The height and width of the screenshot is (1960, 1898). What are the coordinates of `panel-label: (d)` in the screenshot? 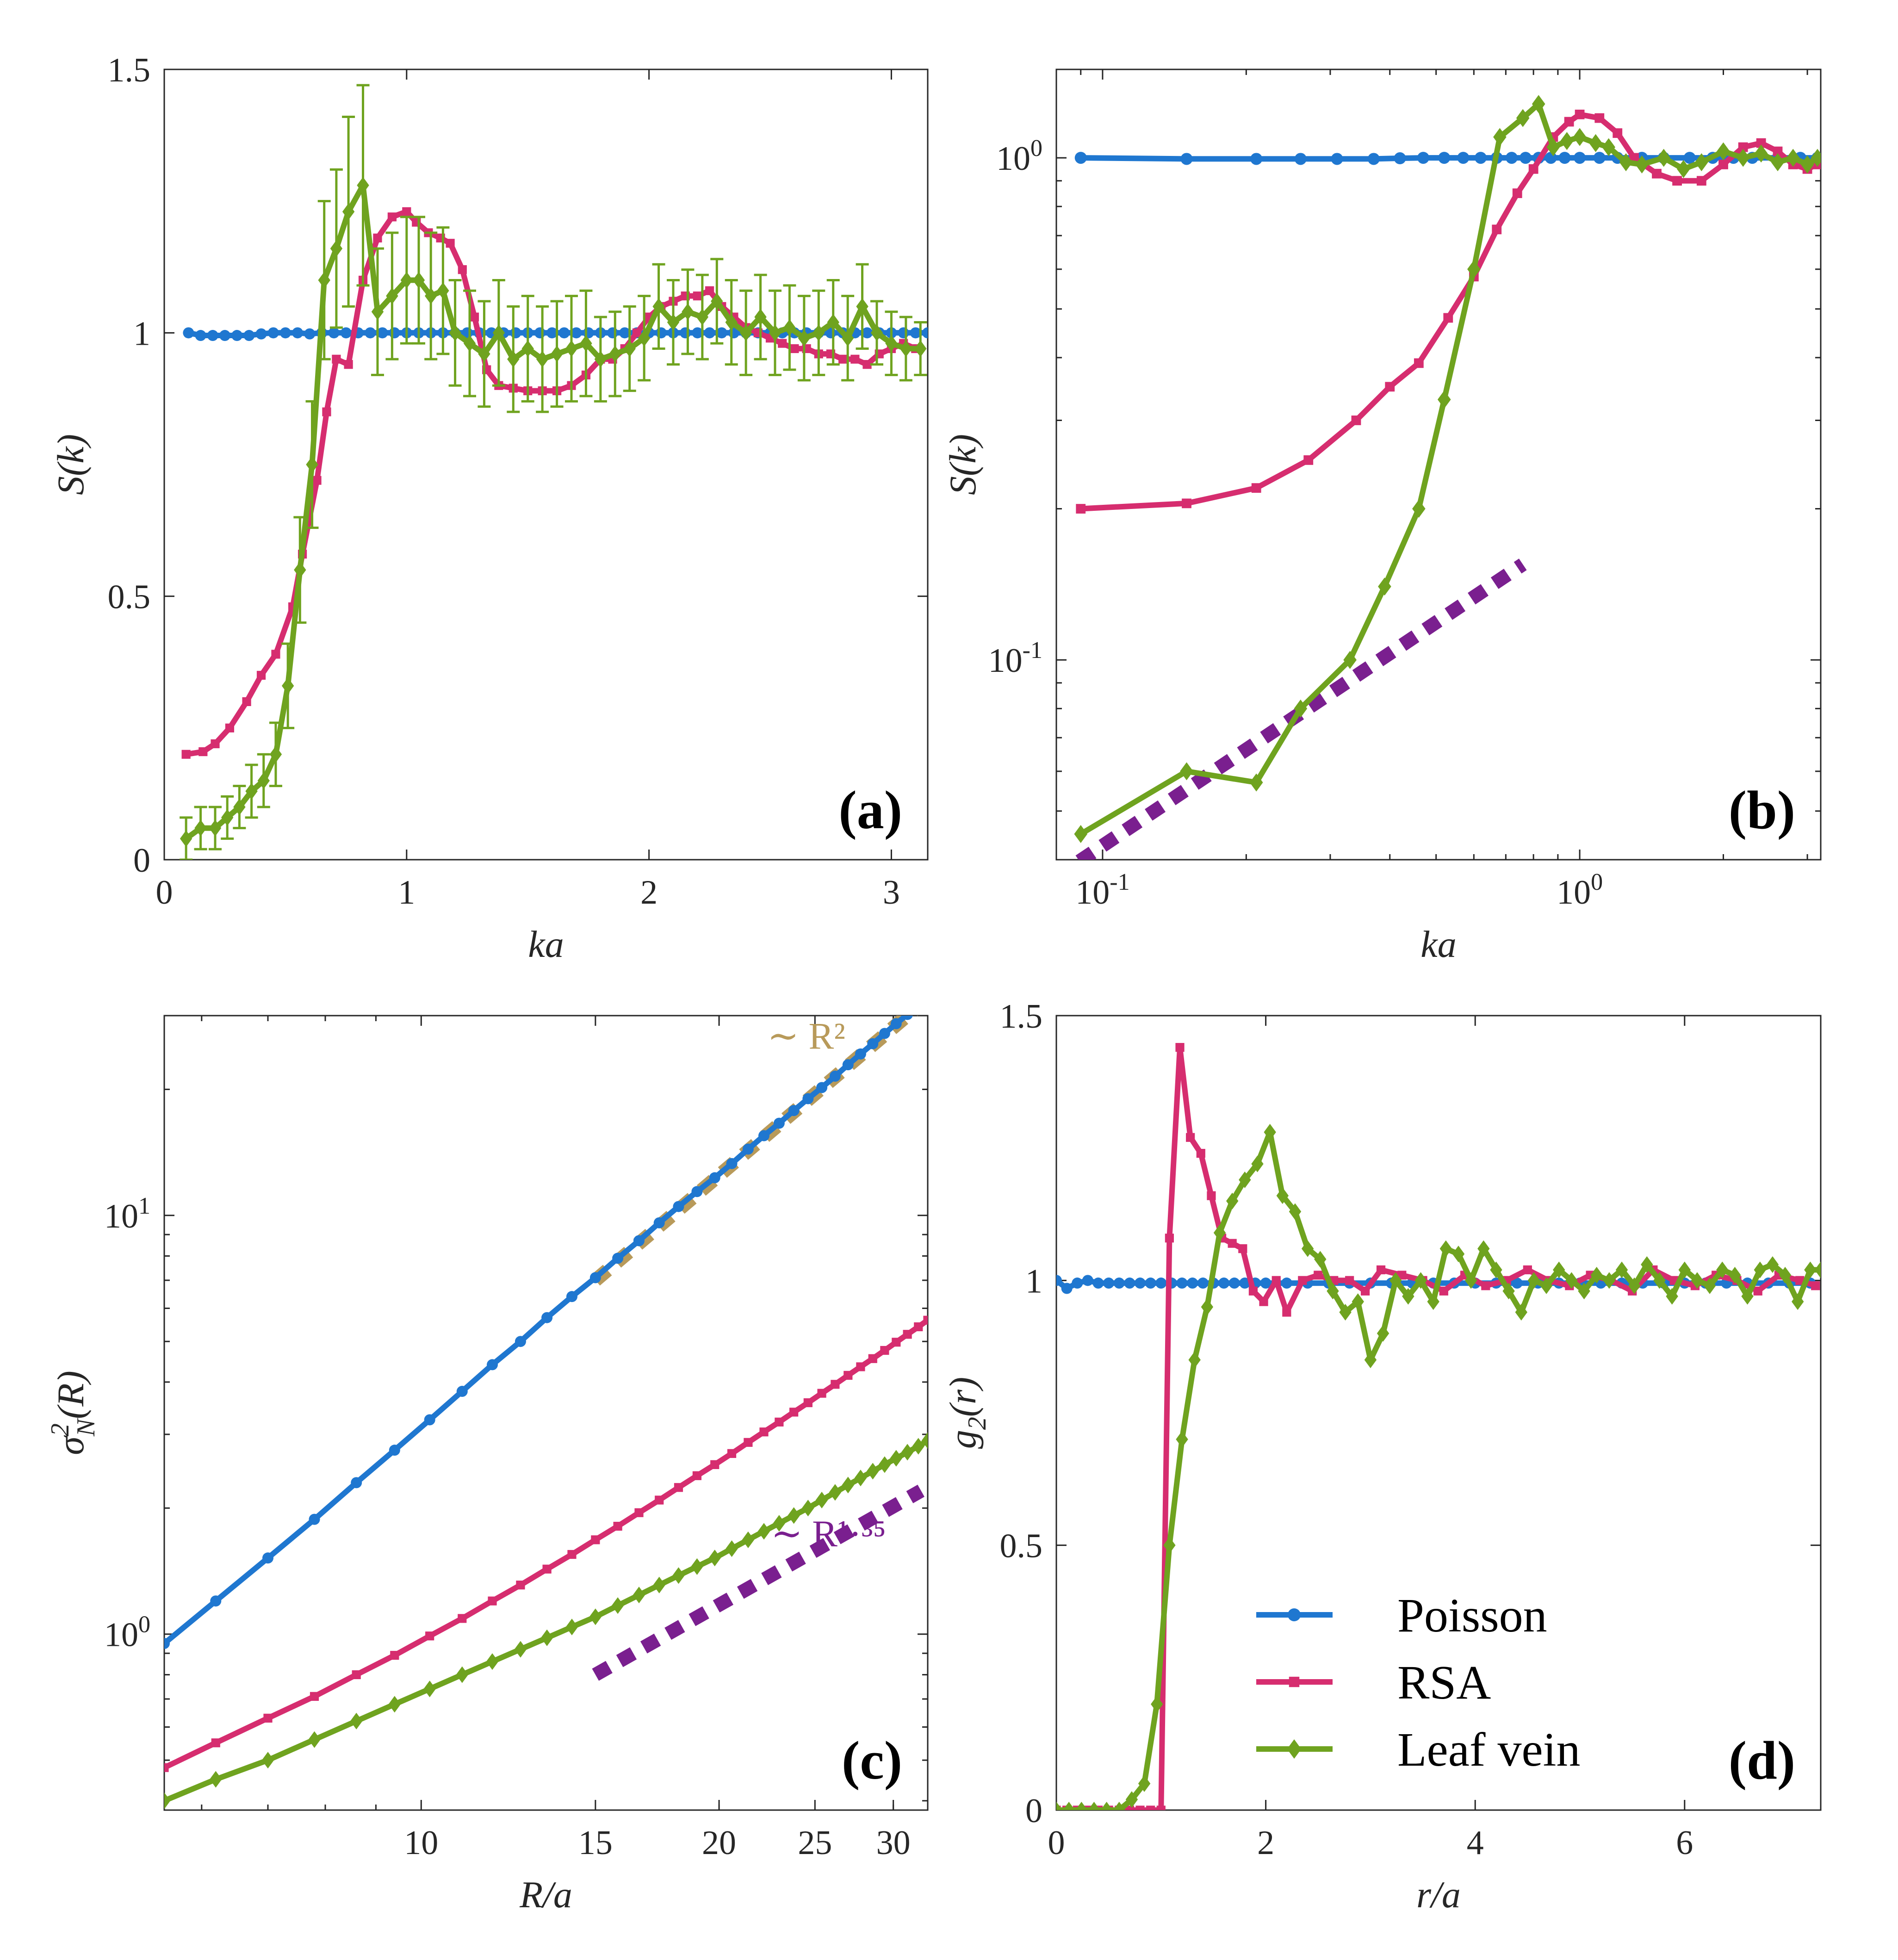 It's located at (1762, 1760).